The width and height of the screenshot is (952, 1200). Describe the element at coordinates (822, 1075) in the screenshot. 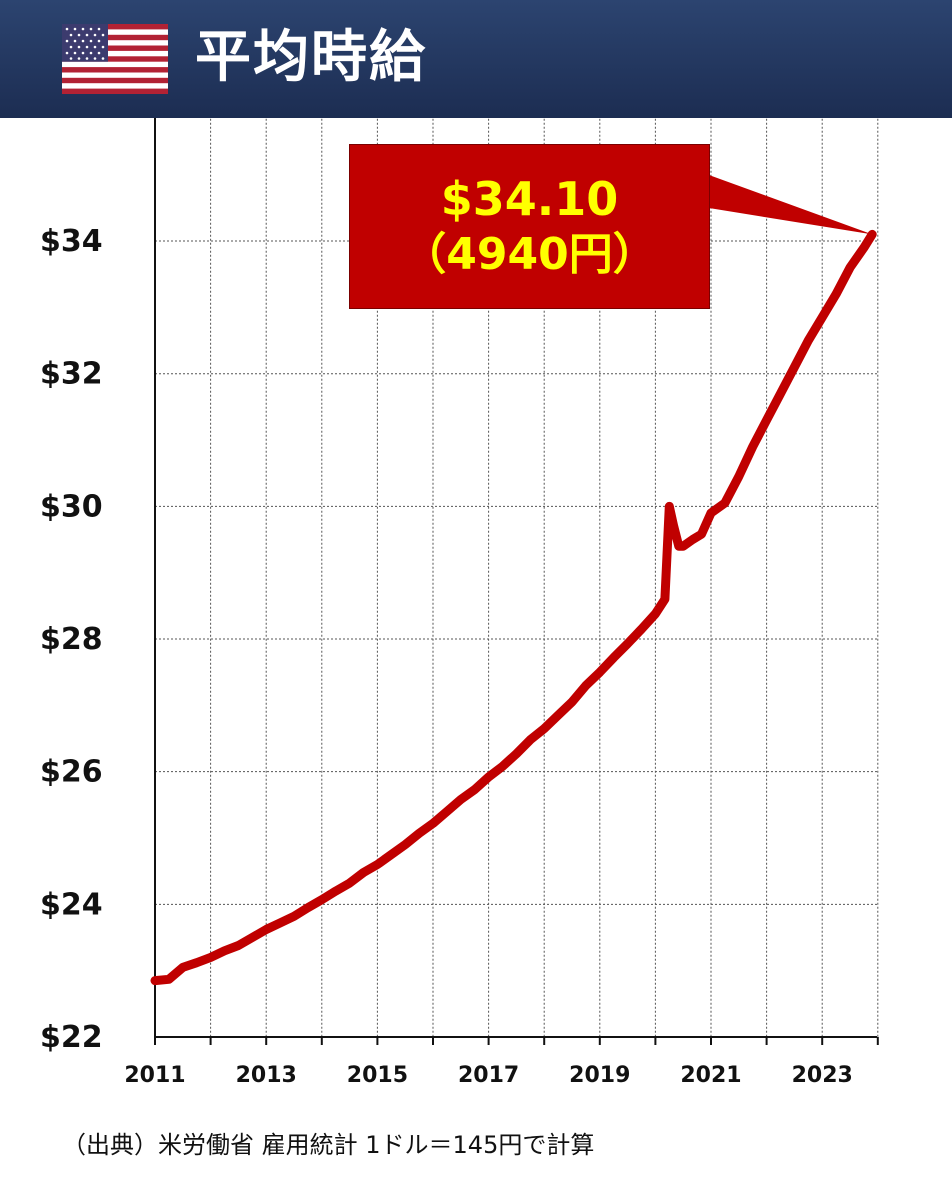

I see `x-tick-label: 2023` at that location.